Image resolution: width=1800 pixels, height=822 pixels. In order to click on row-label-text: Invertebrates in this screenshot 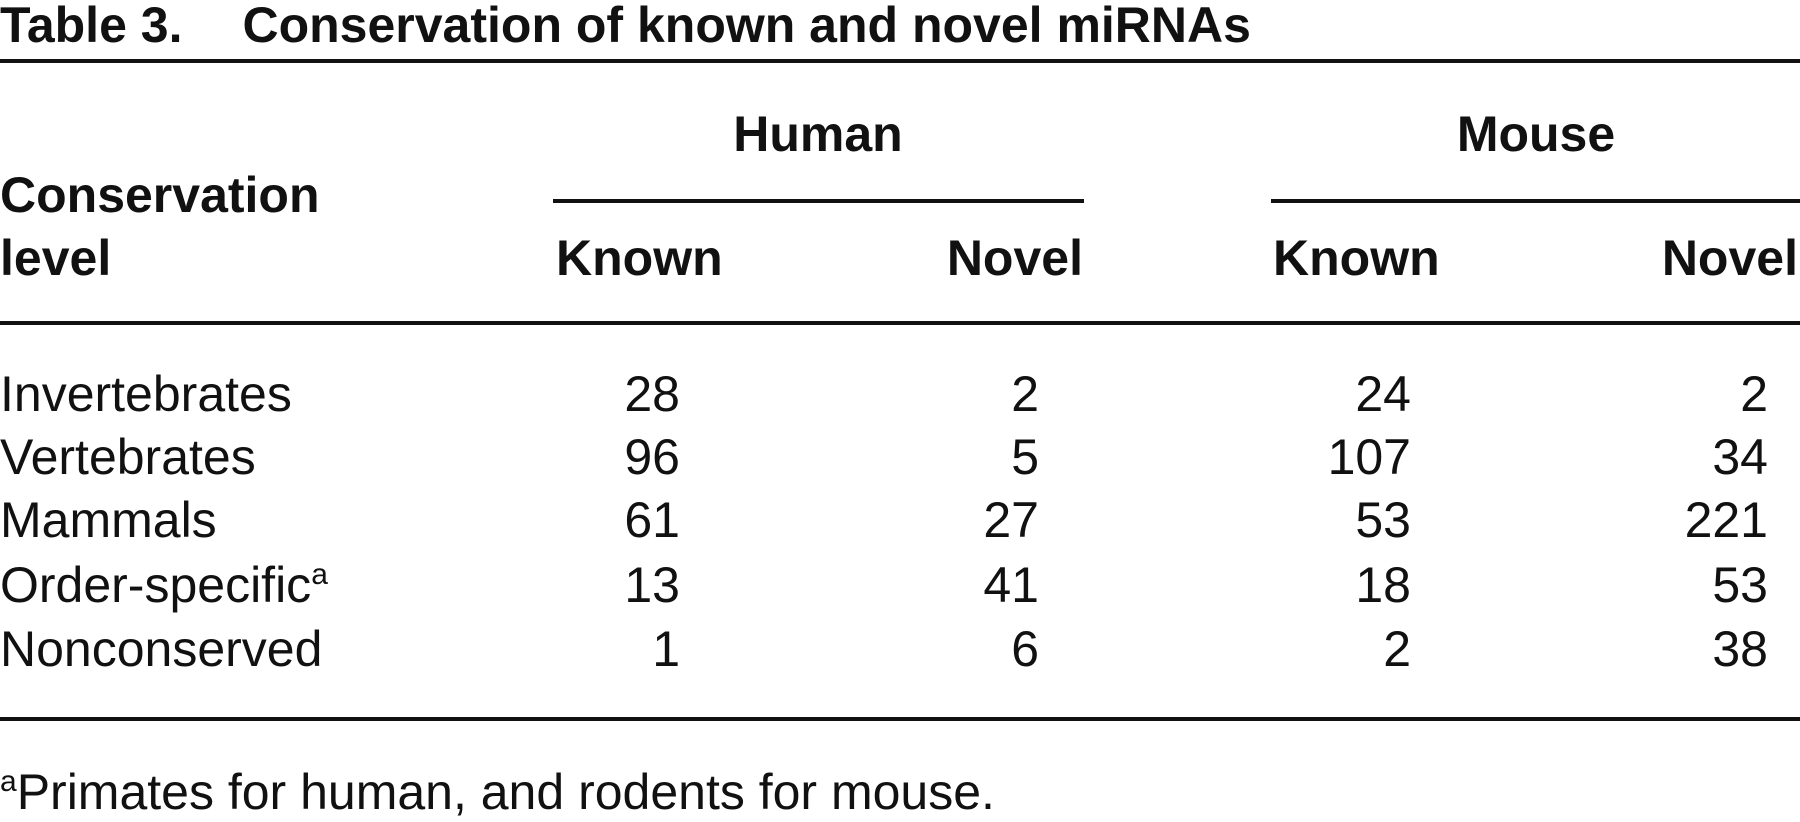, I will do `click(146, 394)`.